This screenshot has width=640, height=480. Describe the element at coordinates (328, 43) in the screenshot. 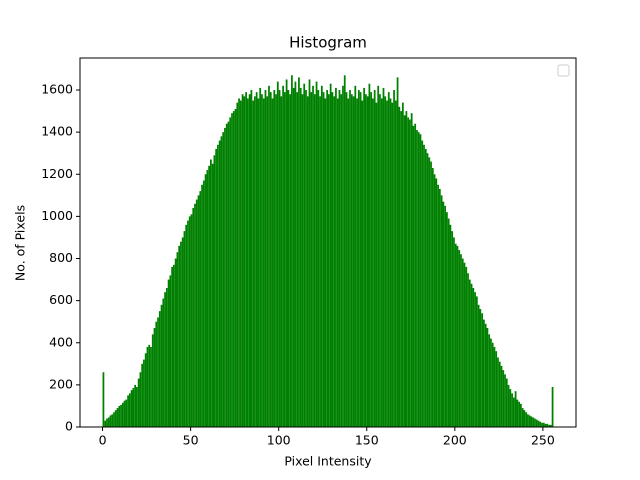

I see `chart-title: Histogram` at that location.